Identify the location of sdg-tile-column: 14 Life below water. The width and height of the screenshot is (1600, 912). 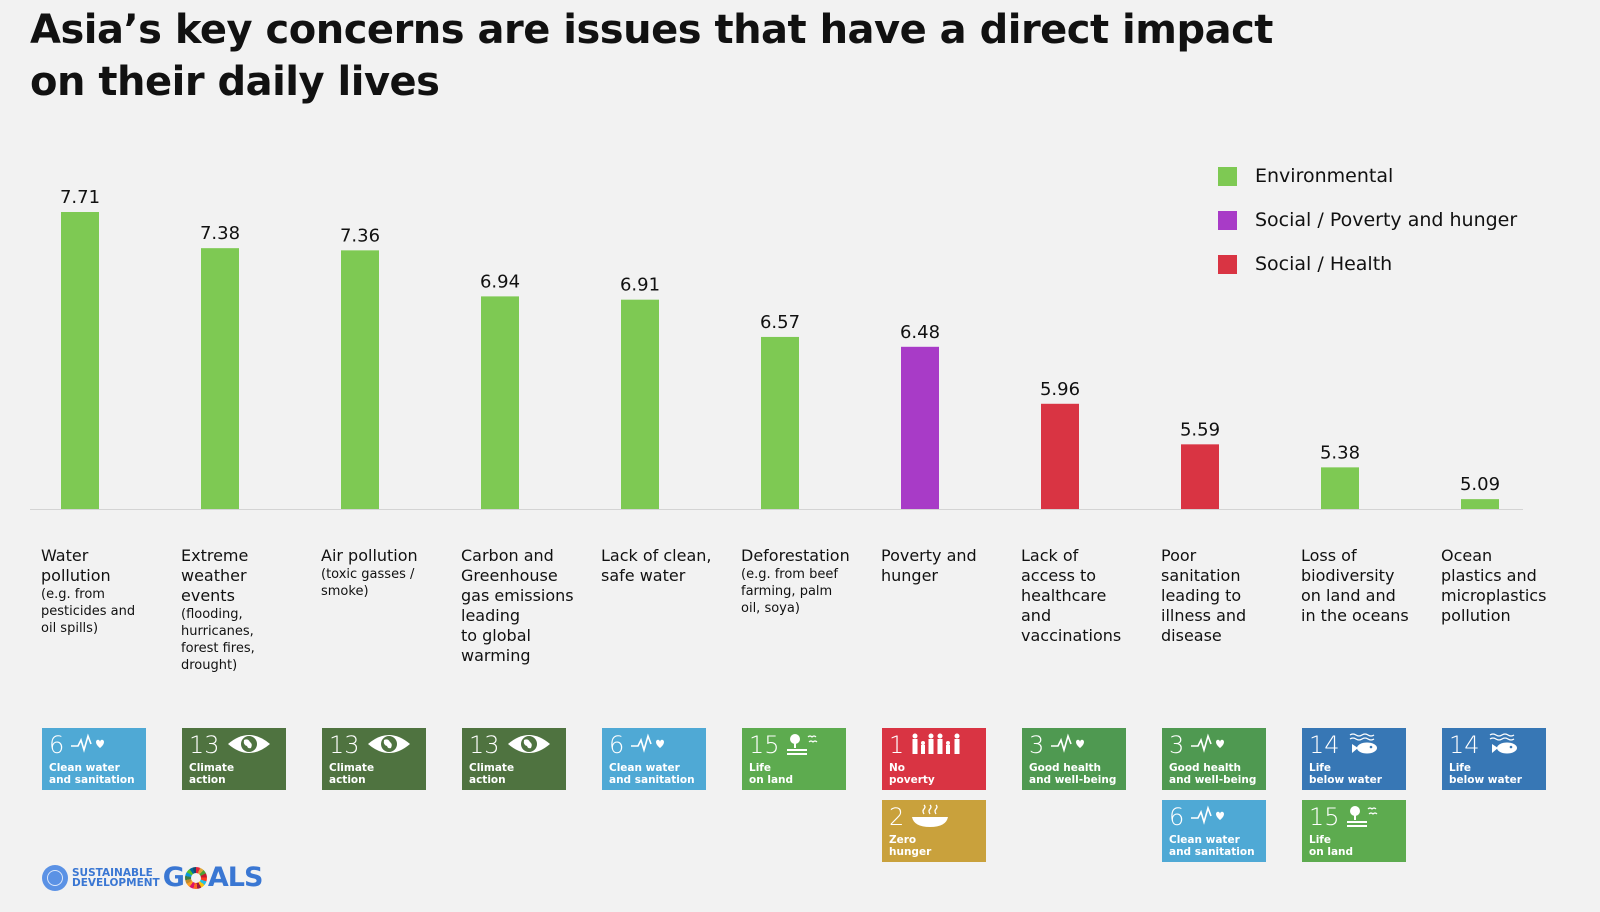
(1494, 759).